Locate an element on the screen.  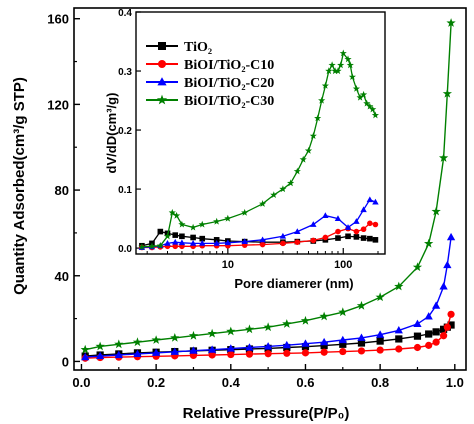
inset-y-tick-label: 0.4 is located at coordinates (125, 13).